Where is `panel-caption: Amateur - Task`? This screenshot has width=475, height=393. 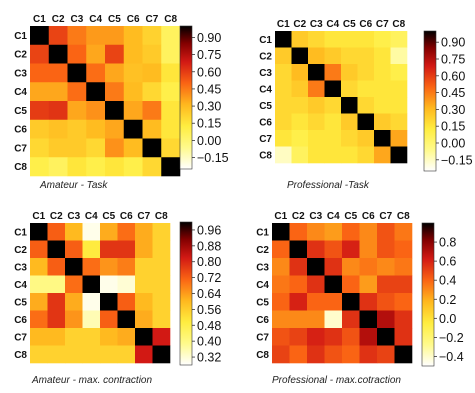 panel-caption: Amateur - Task is located at coordinates (73, 185).